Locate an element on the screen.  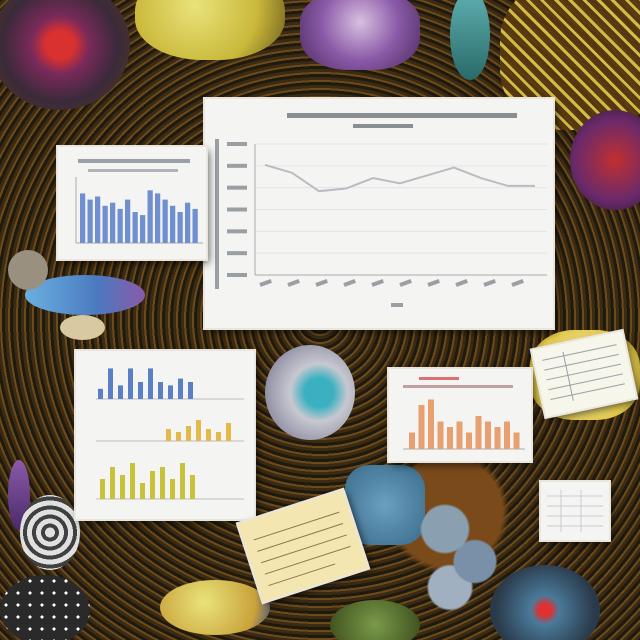
blue-seed-blob is located at coordinates (85, 295).